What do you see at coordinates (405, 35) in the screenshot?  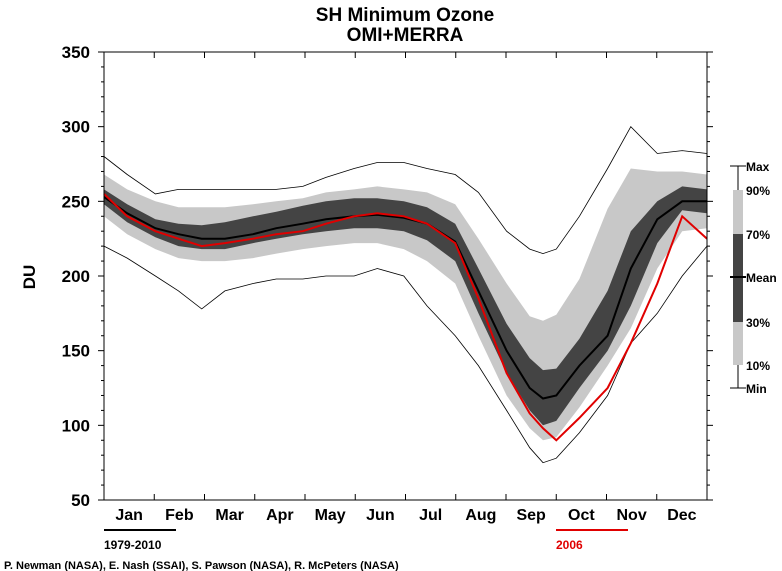 I see `chart-subtitle: OMI+MERRA` at bounding box center [405, 35].